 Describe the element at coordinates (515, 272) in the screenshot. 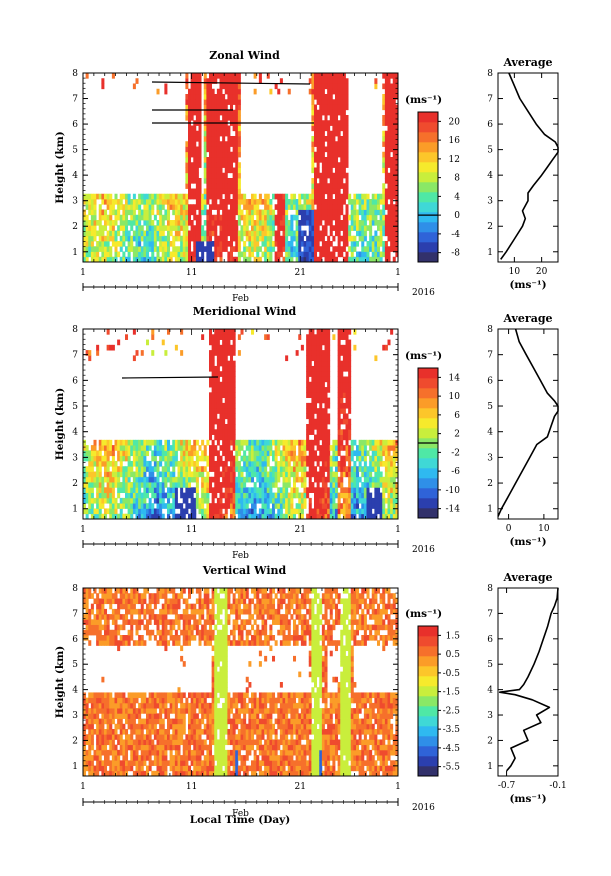

I see `profile-x-tick-label: 10` at that location.